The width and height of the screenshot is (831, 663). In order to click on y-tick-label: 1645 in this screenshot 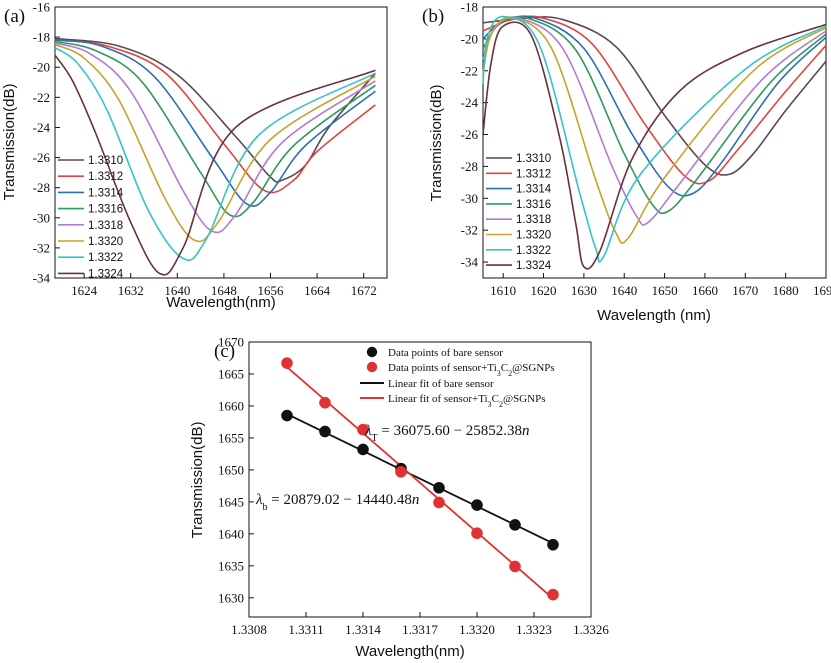, I will do `click(231, 501)`.